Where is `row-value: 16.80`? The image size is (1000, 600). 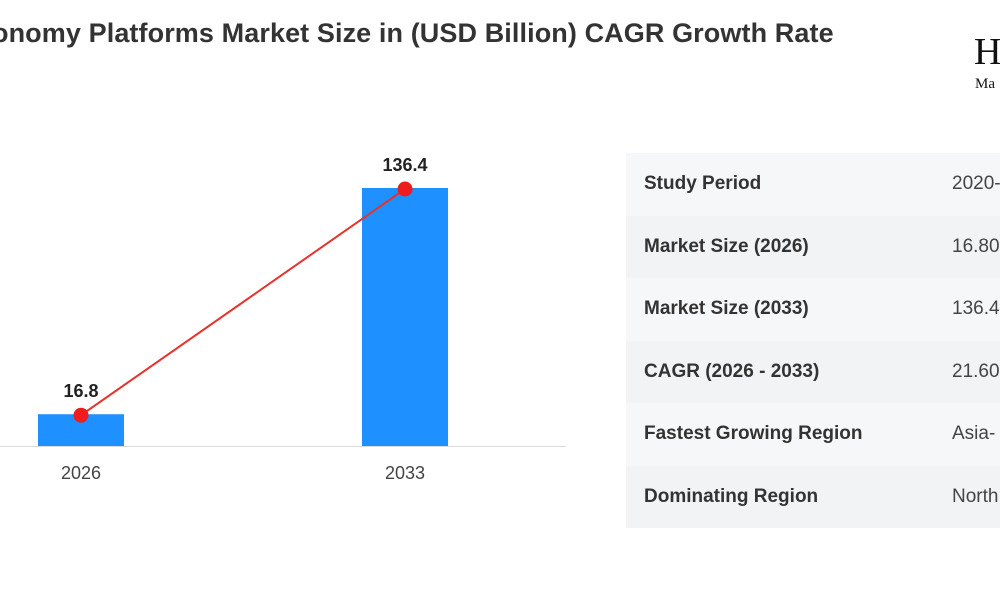 row-value: 16.80 is located at coordinates (976, 246).